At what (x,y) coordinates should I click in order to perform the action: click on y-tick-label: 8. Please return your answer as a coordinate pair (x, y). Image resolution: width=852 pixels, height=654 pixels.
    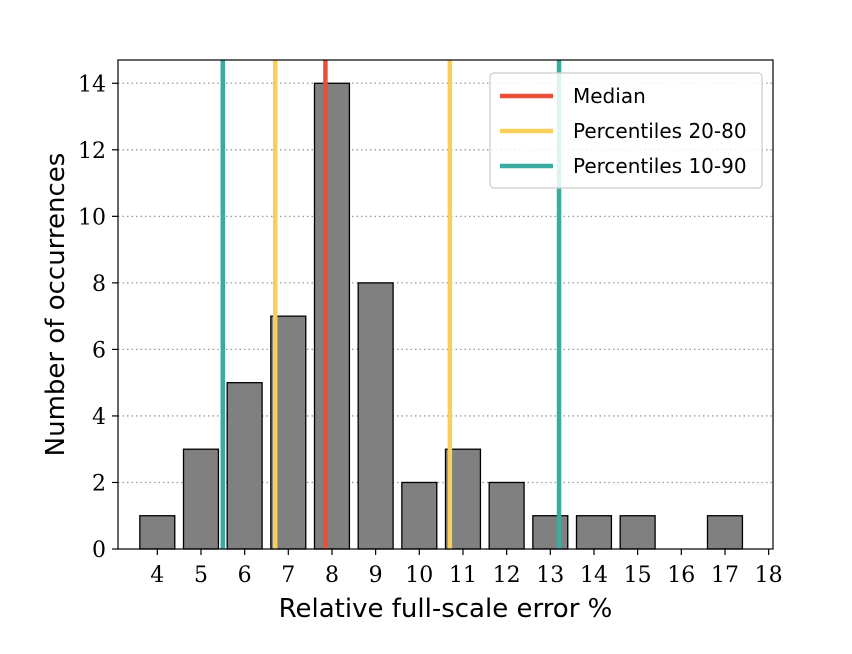
    Looking at the image, I should click on (99, 284).